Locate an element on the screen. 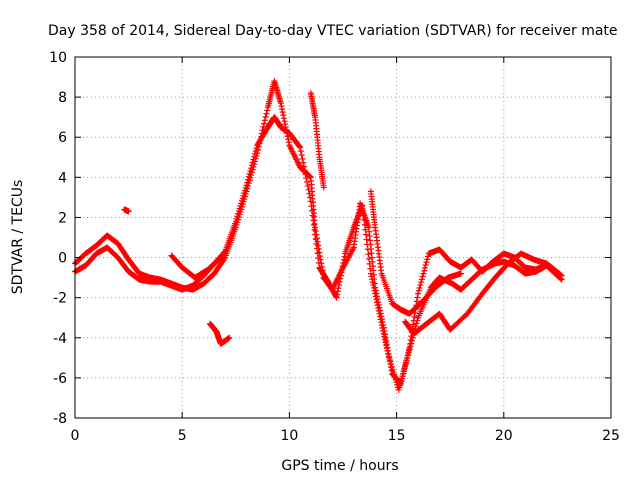 This screenshot has width=640, height=480. series-track-c is located at coordinates (317, 140).